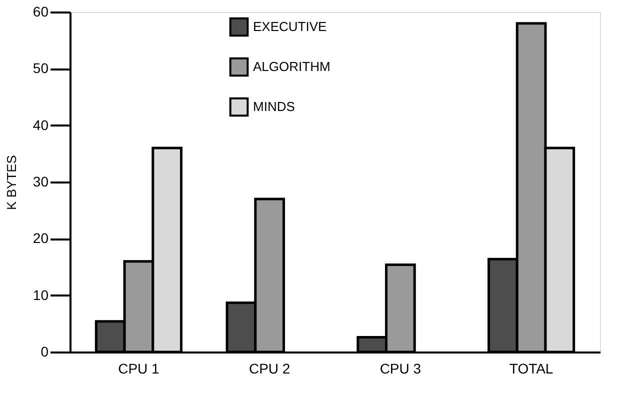  What do you see at coordinates (40, 238) in the screenshot?
I see `y-tick-label: 20` at bounding box center [40, 238].